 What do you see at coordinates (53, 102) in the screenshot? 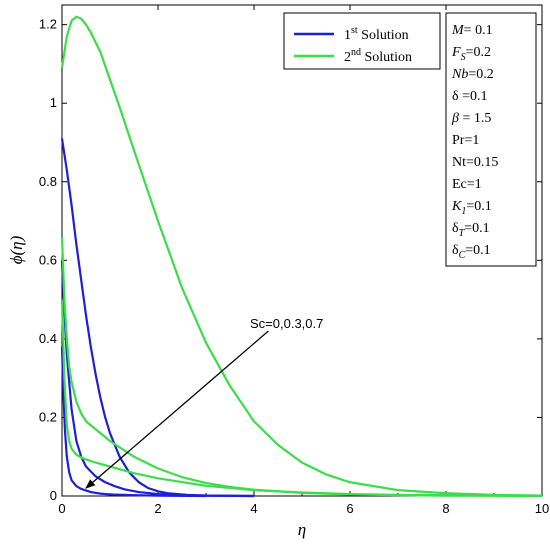
I see `y-tick-label-5: 1` at bounding box center [53, 102].